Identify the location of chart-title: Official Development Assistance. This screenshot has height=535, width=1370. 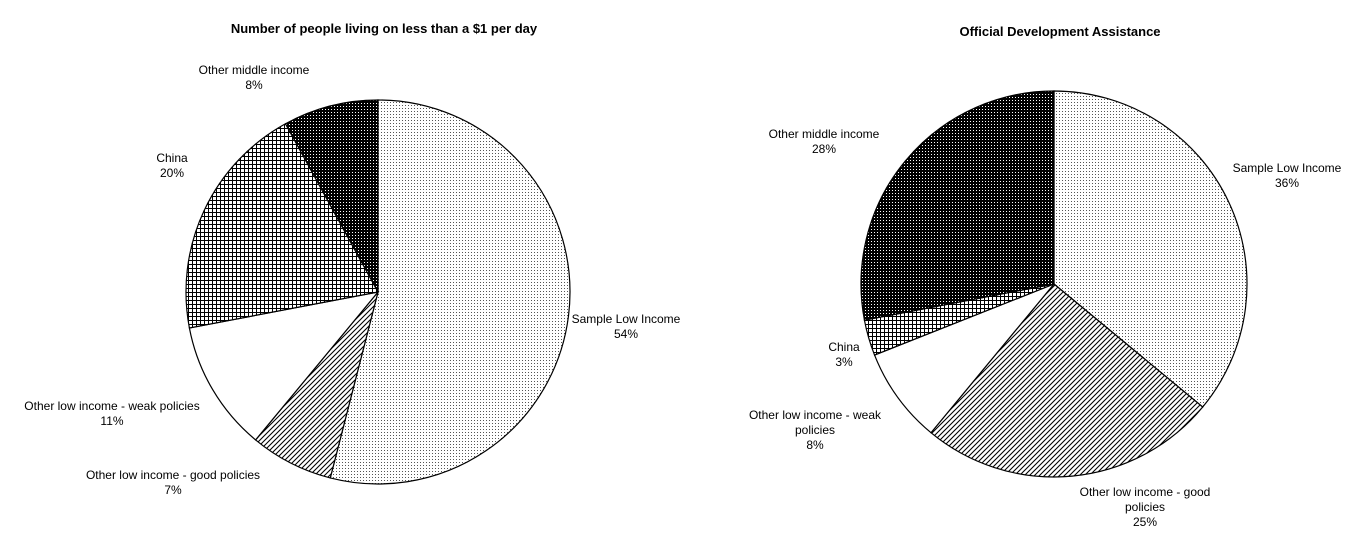
(1059, 31).